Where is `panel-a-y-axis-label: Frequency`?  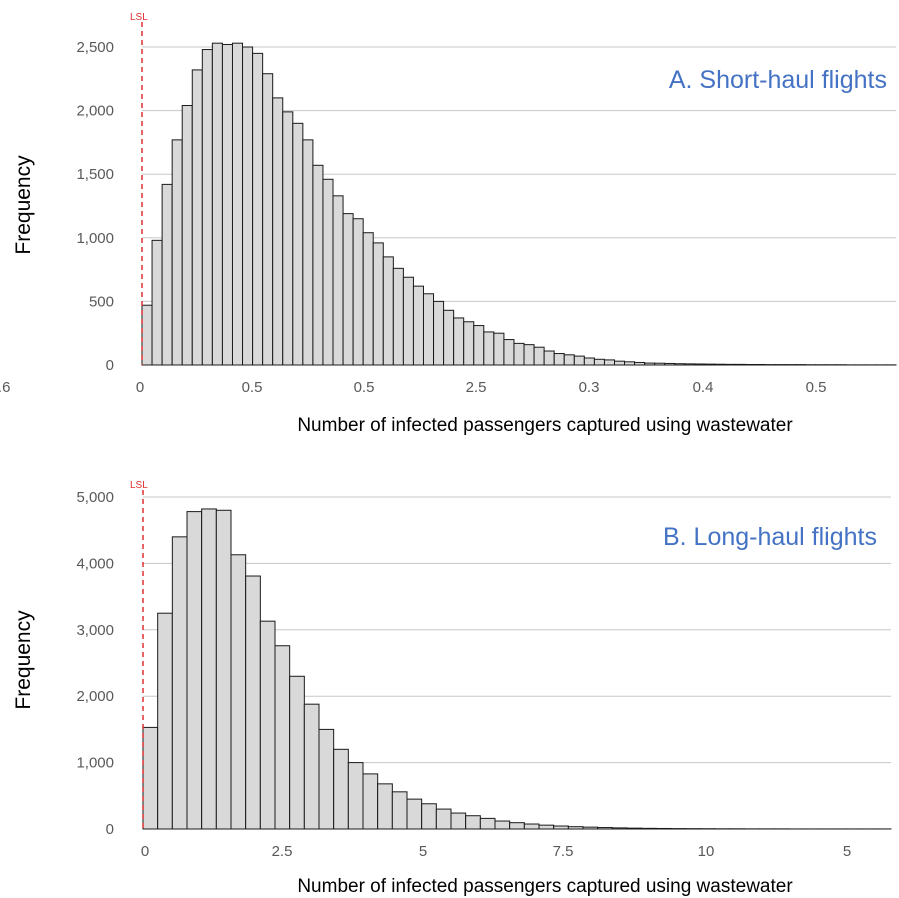 panel-a-y-axis-label: Frequency is located at coordinates (23, 205).